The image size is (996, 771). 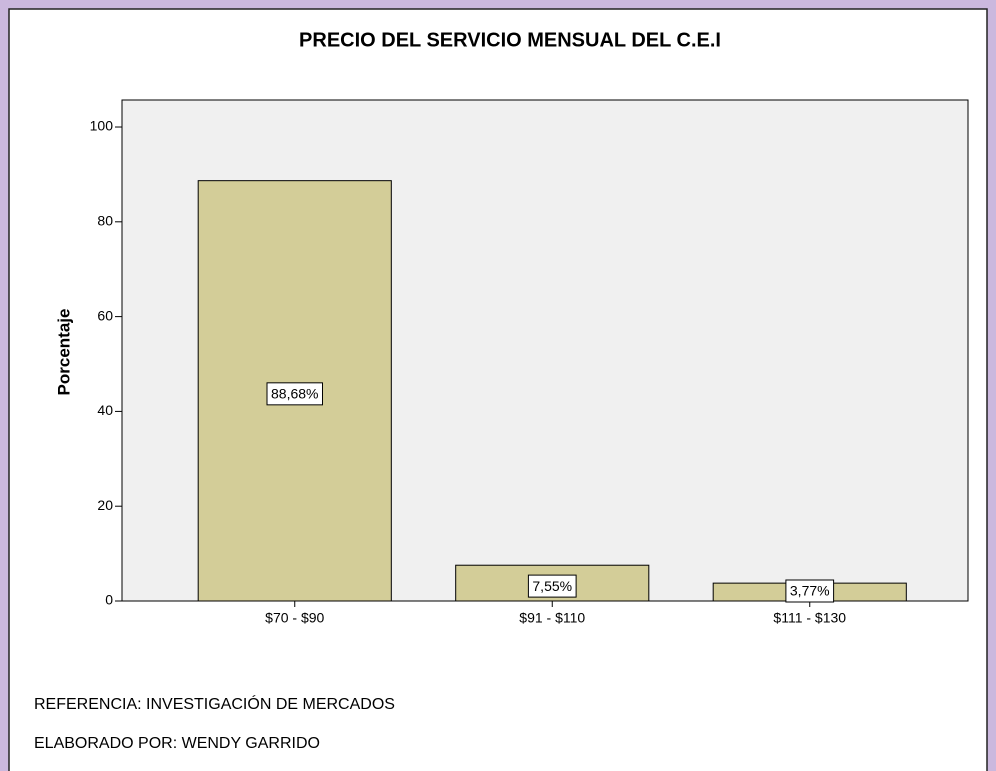 I want to click on x-tick-label: $70 - $90, so click(x=294, y=618).